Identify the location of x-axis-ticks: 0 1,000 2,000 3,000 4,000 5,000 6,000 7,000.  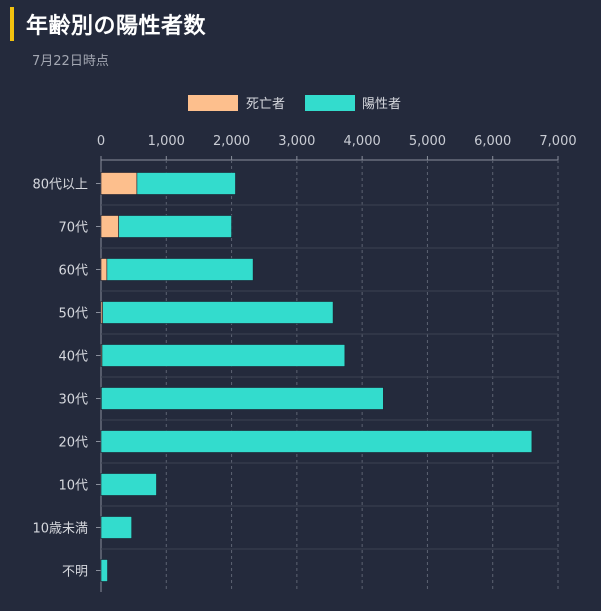
(337, 147).